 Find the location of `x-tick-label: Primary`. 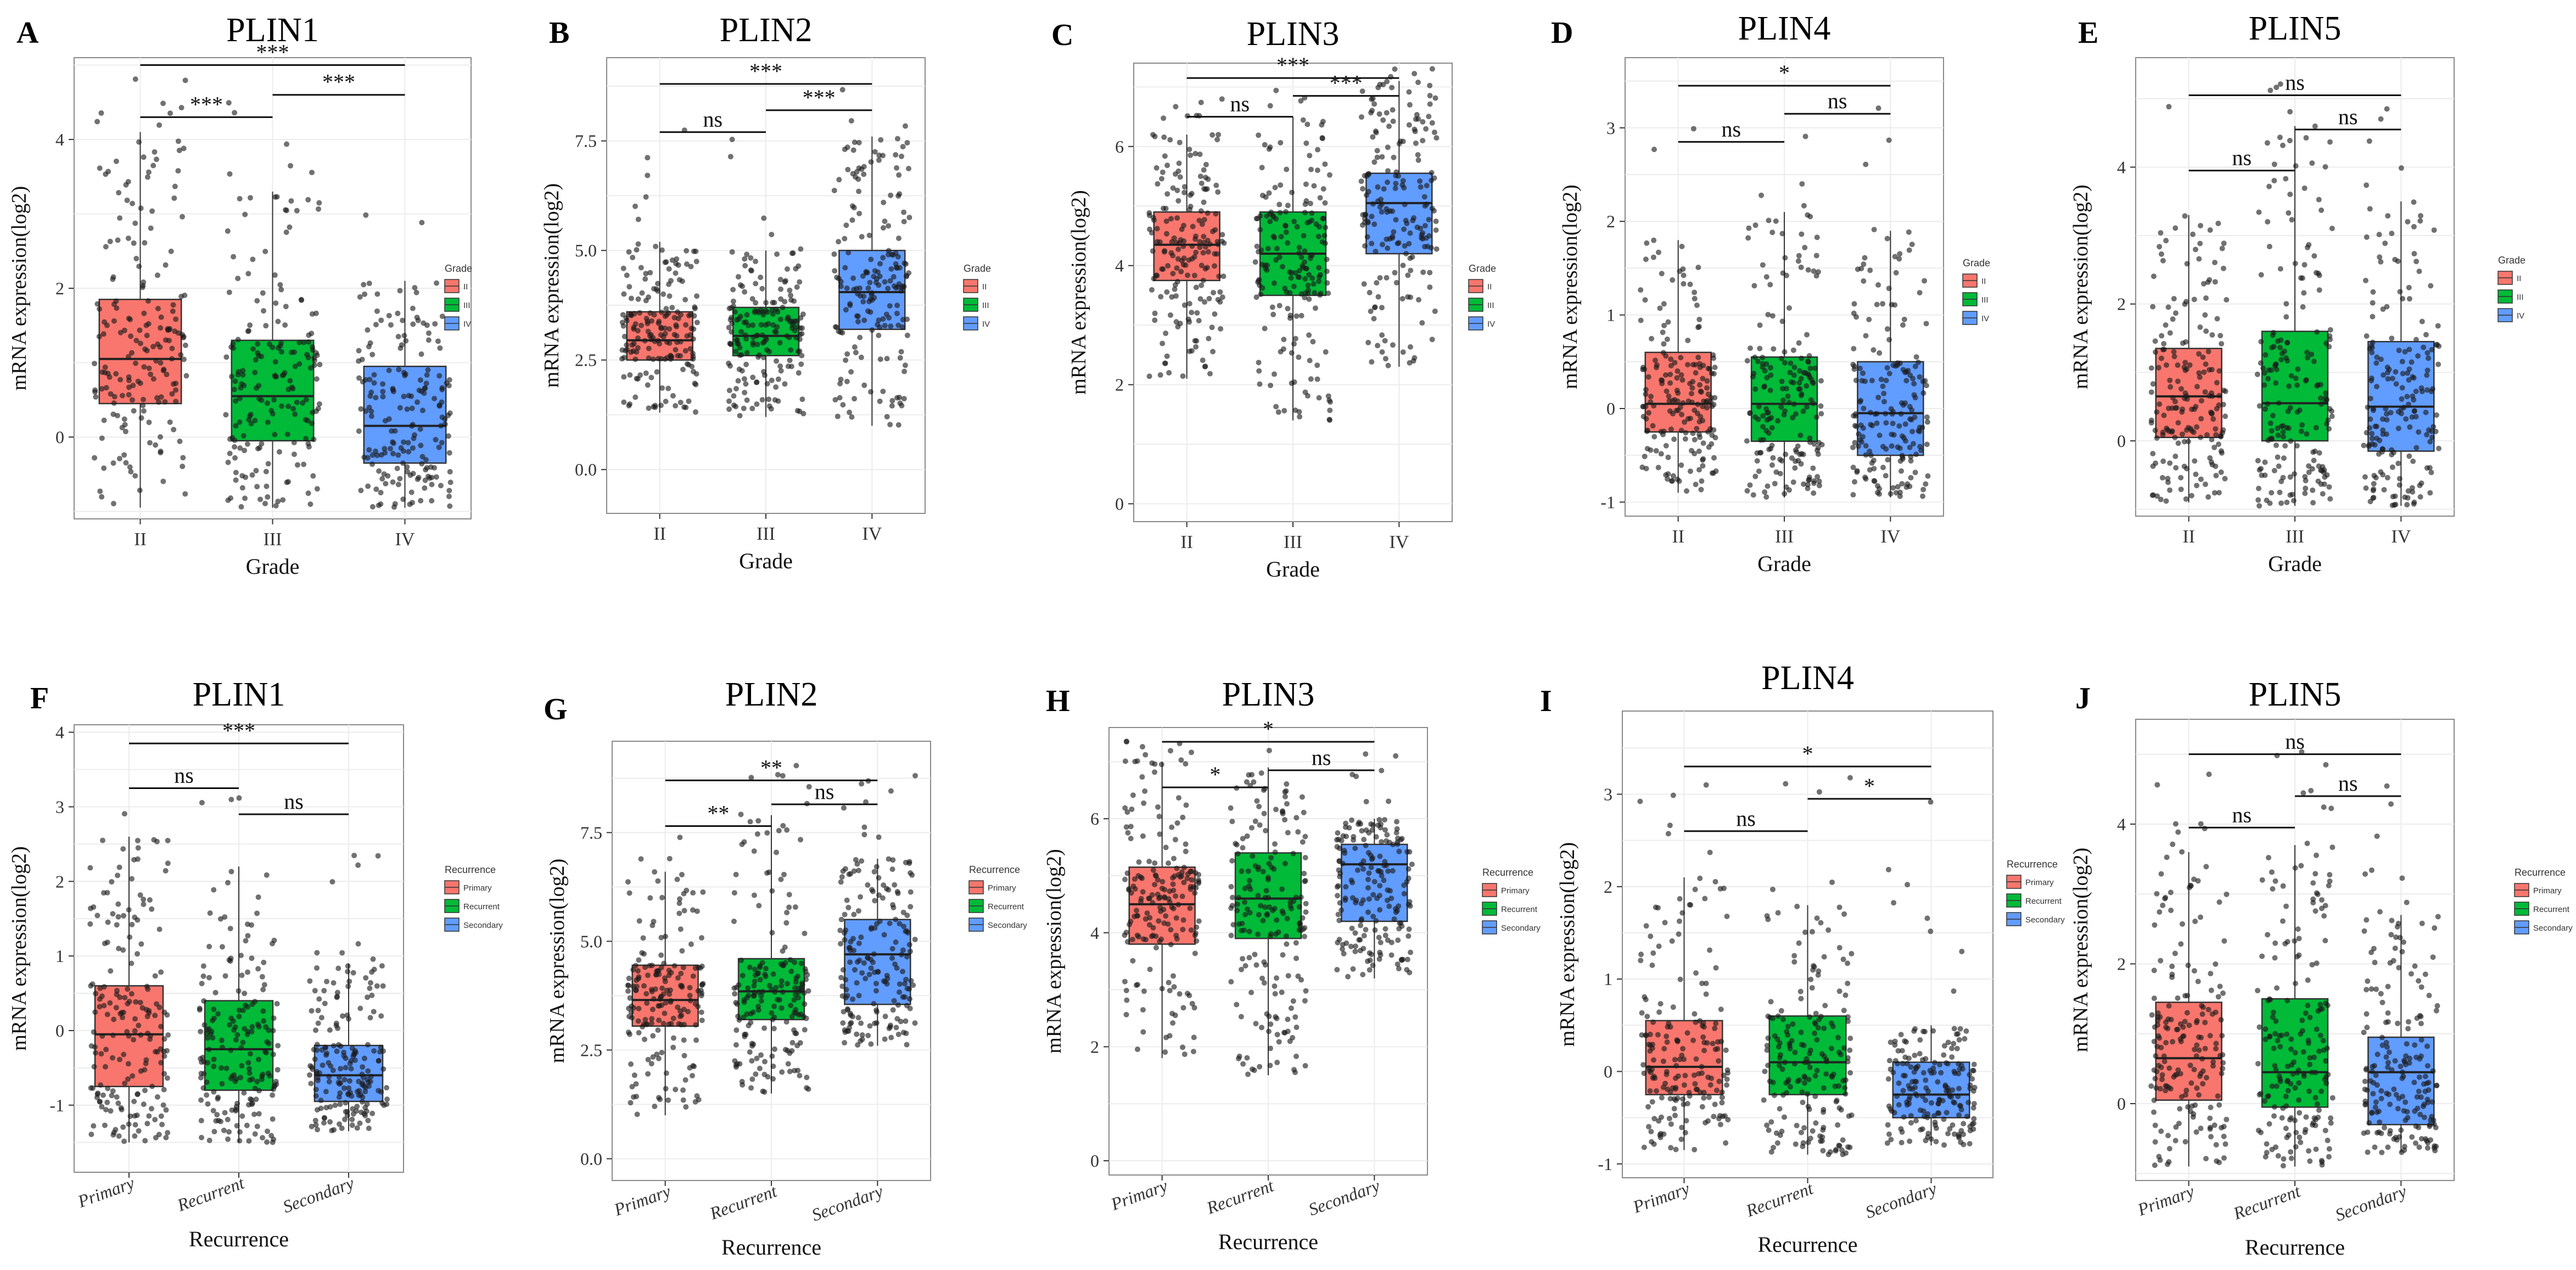

x-tick-label: Primary is located at coordinates (642, 1200).